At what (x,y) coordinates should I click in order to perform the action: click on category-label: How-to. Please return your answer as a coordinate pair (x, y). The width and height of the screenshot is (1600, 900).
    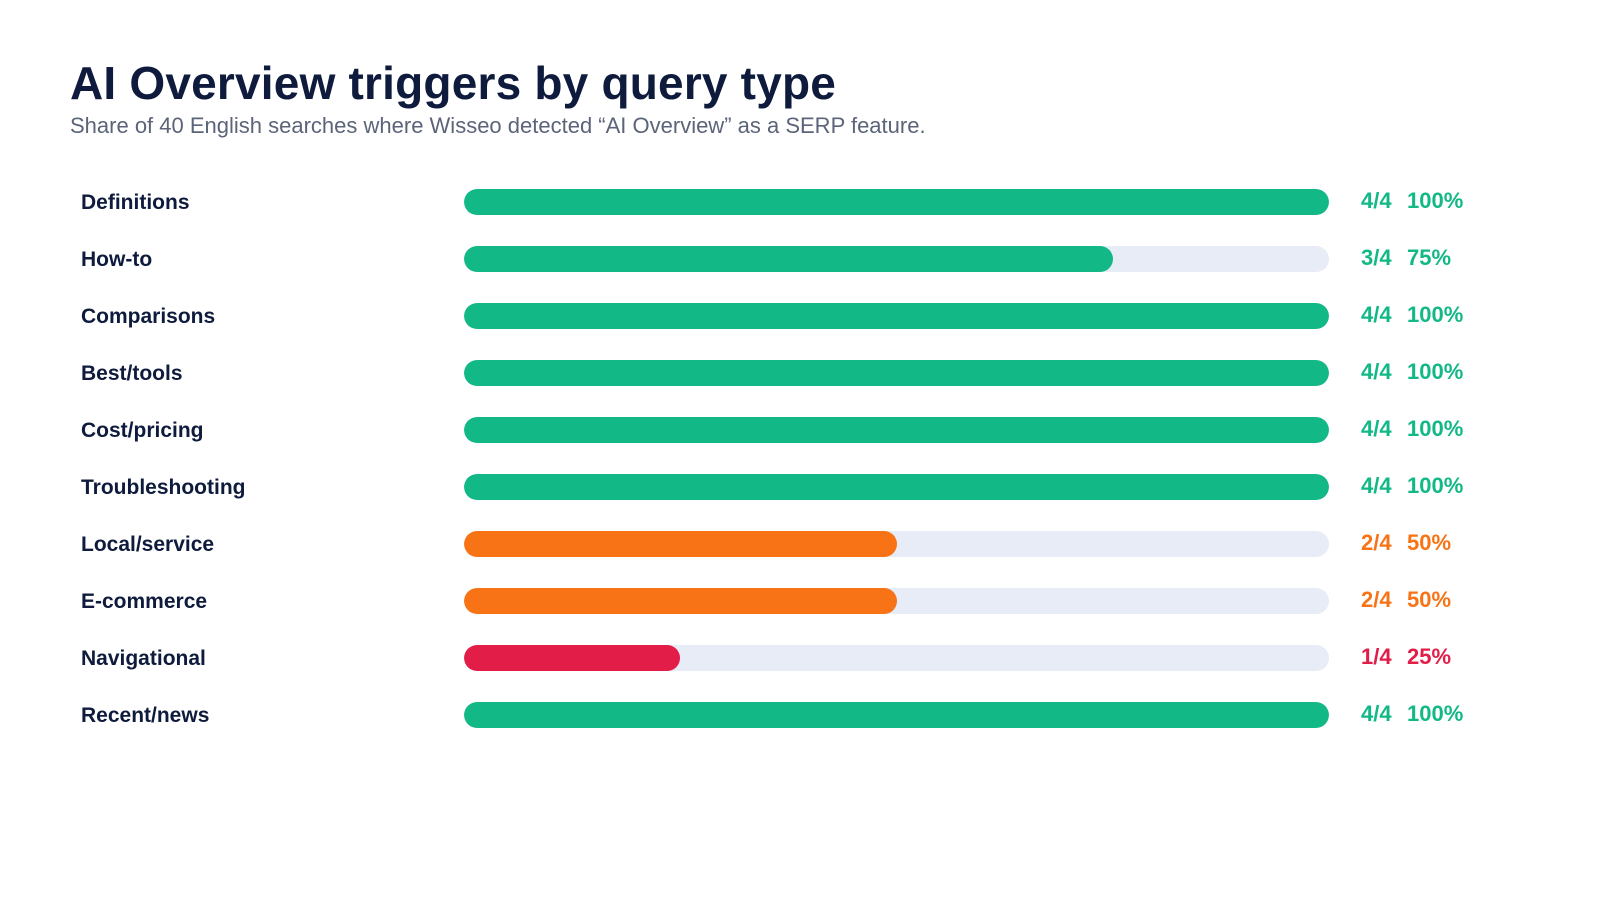
    Looking at the image, I should click on (117, 259).